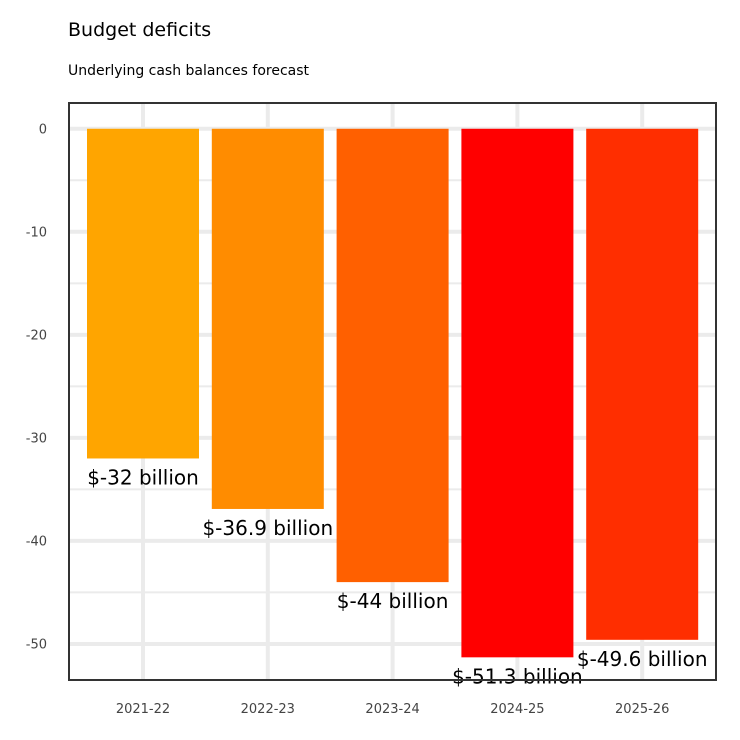 The height and width of the screenshot is (740, 740). Describe the element at coordinates (642, 659) in the screenshot. I see `data-label: $-49.6 billion` at that location.